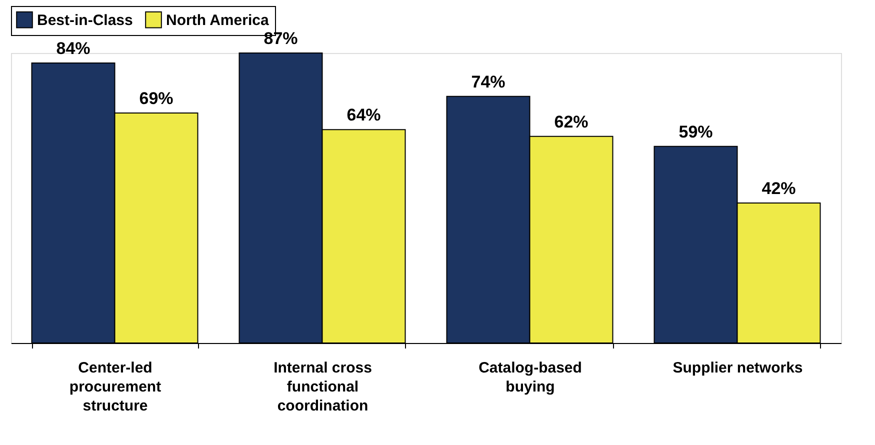 The width and height of the screenshot is (875, 445). What do you see at coordinates (737, 368) in the screenshot?
I see `x-tick-label: Supplier networks` at bounding box center [737, 368].